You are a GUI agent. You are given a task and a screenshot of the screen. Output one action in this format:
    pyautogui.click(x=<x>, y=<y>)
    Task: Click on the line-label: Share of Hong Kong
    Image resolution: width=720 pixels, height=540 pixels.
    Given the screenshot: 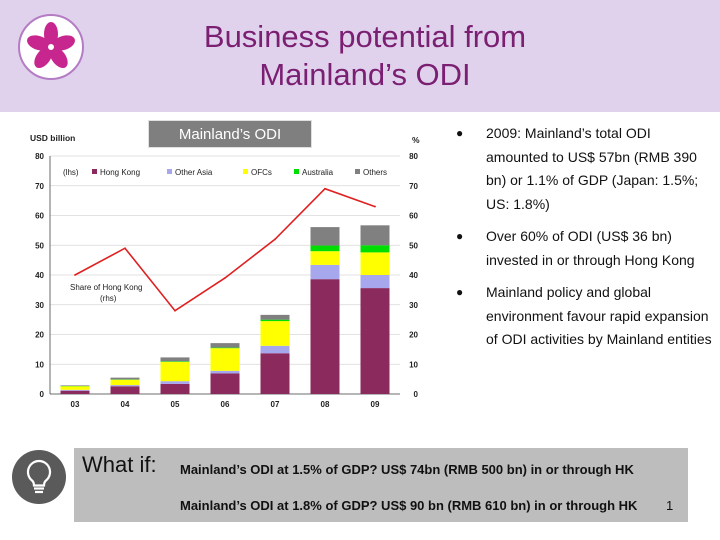 What is the action you would take?
    pyautogui.click(x=106, y=287)
    